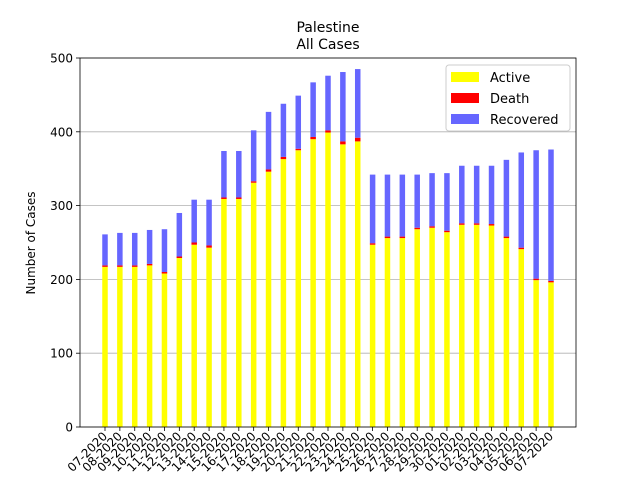 This screenshot has height=484, width=640. What do you see at coordinates (61, 280) in the screenshot?
I see `y-tick-label: 200` at bounding box center [61, 280].